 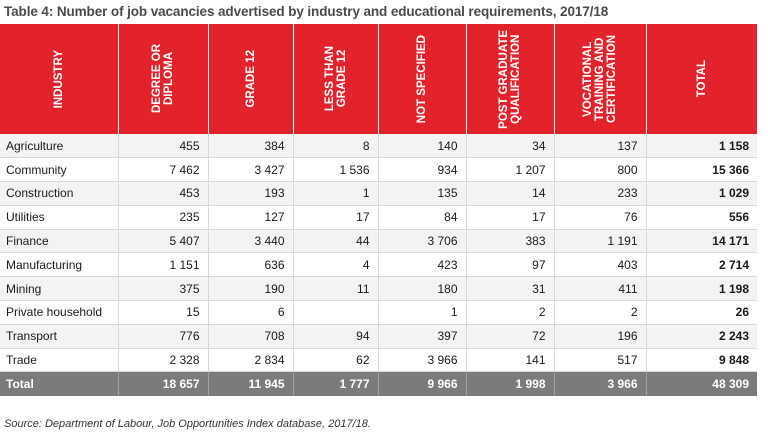 What do you see at coordinates (422, 289) in the screenshot?
I see `value-cell: 180` at bounding box center [422, 289].